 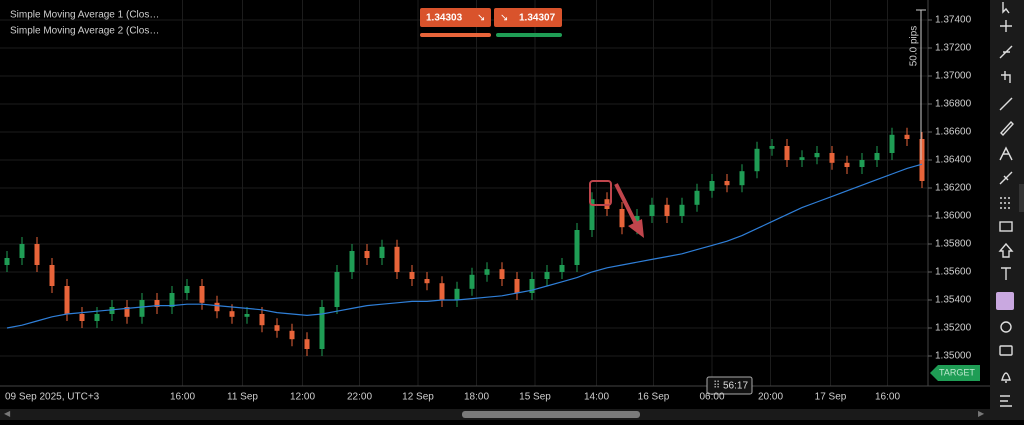 I want to click on x-tick-label: 18:00, so click(x=476, y=397).